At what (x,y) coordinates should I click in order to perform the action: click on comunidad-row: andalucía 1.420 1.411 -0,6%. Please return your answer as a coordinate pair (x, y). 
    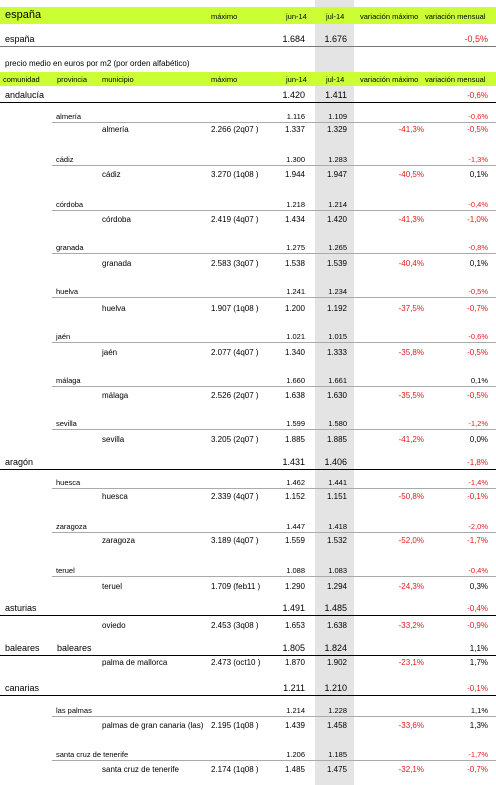
    Looking at the image, I should click on (248, 96).